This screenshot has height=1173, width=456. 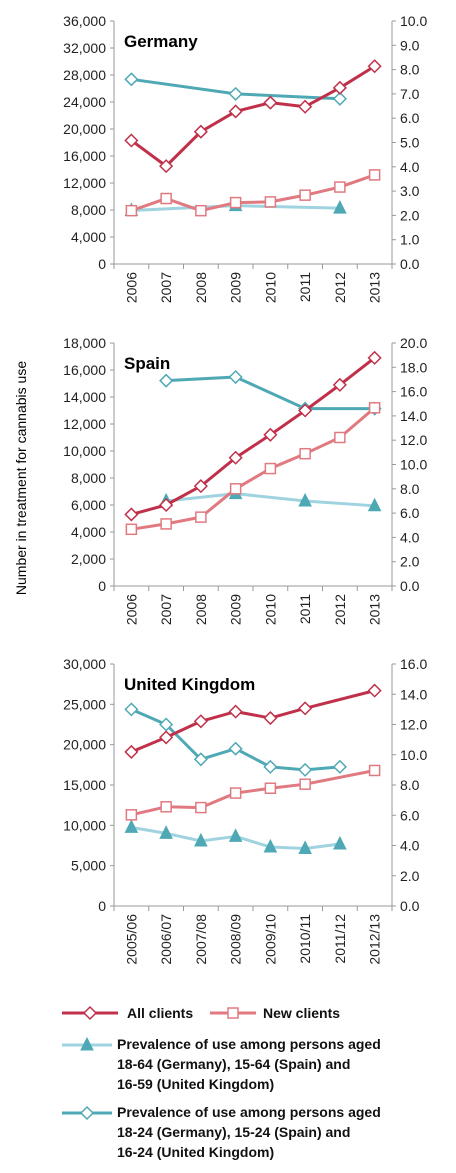 I want to click on x-tick-label: 2011, so click(x=305, y=287).